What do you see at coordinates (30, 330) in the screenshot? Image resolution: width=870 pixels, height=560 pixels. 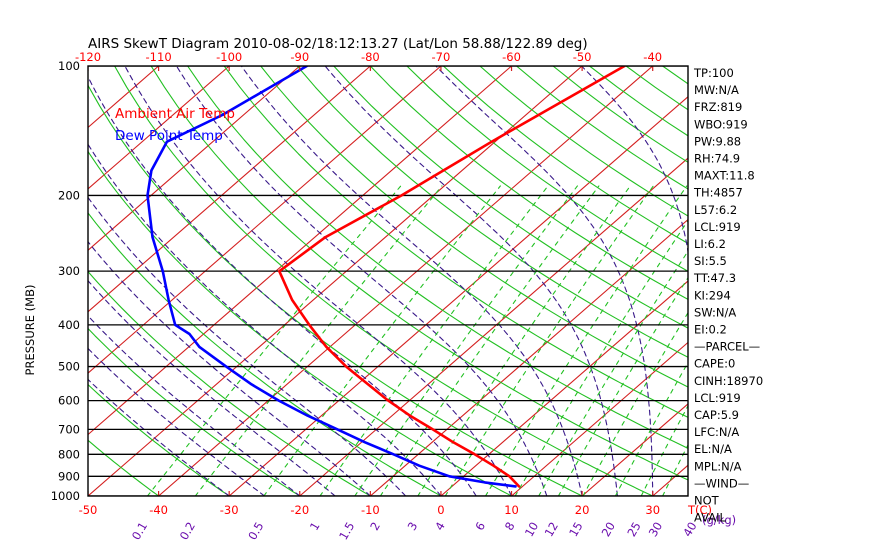 I see `pressure-axis-title: PRESSURE (MB)` at bounding box center [30, 330].